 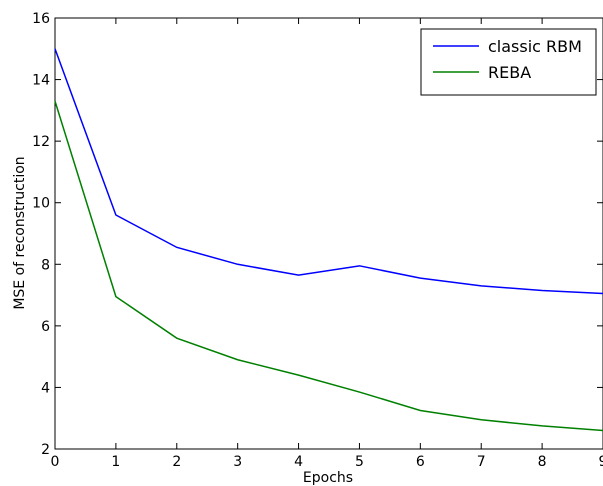 I want to click on y-tick-label: 14, so click(x=41, y=81).